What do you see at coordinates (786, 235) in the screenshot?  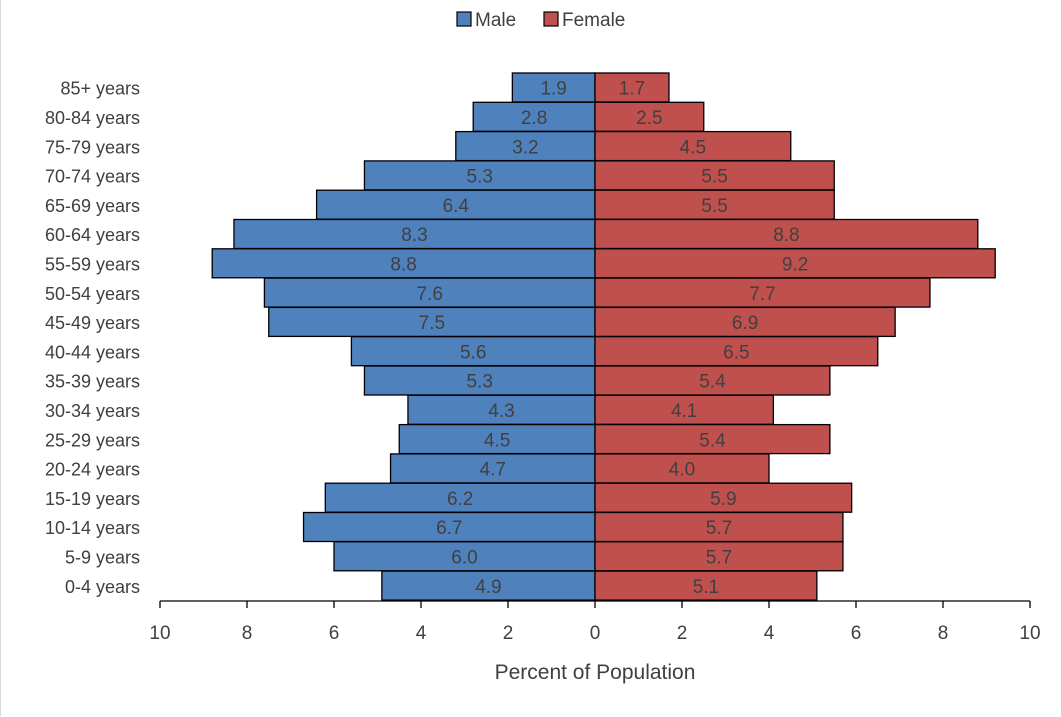 I see `female-data-label: 8.8` at bounding box center [786, 235].